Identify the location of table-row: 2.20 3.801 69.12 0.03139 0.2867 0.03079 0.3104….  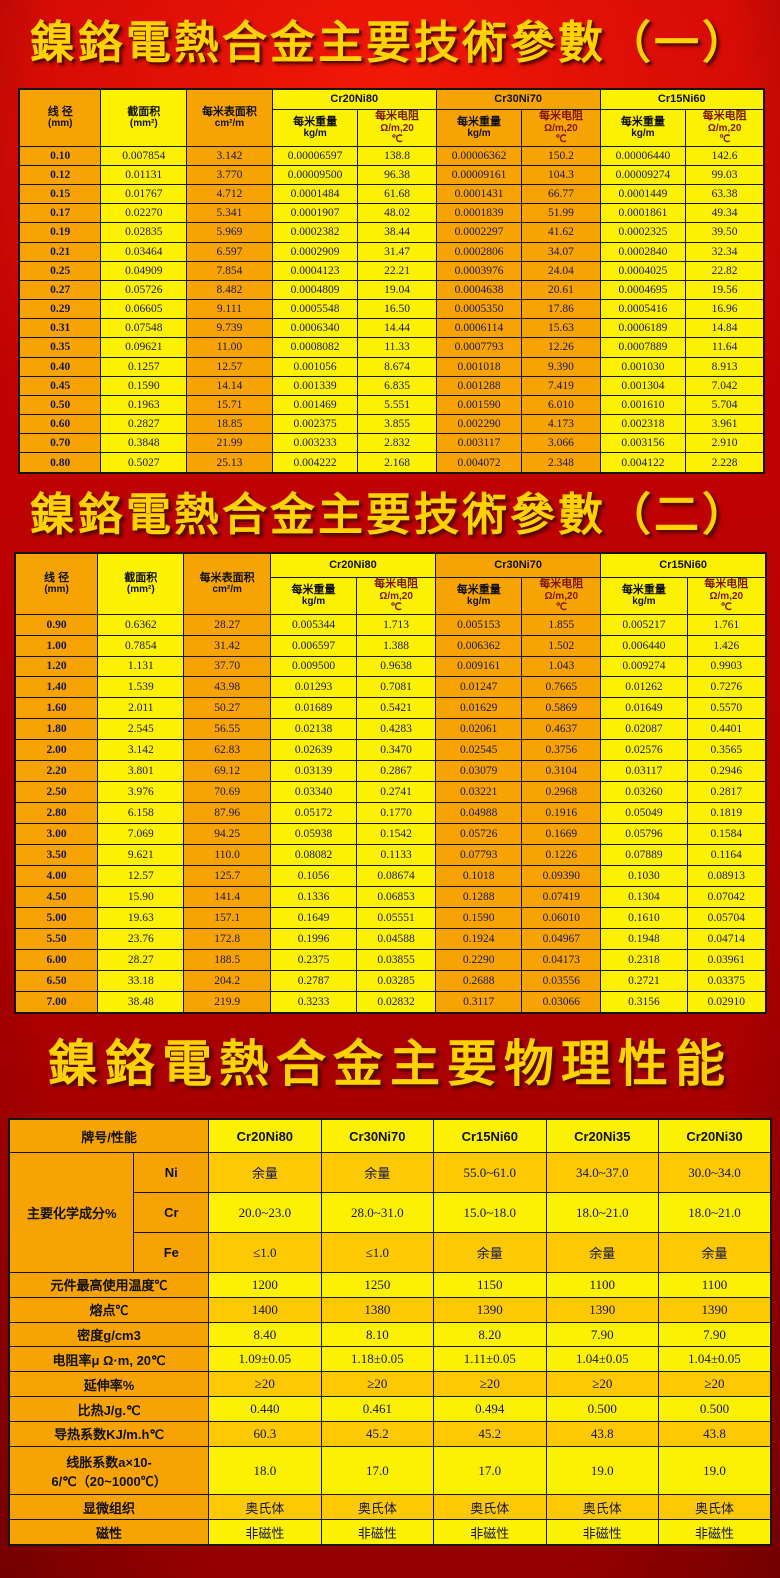
(390, 771).